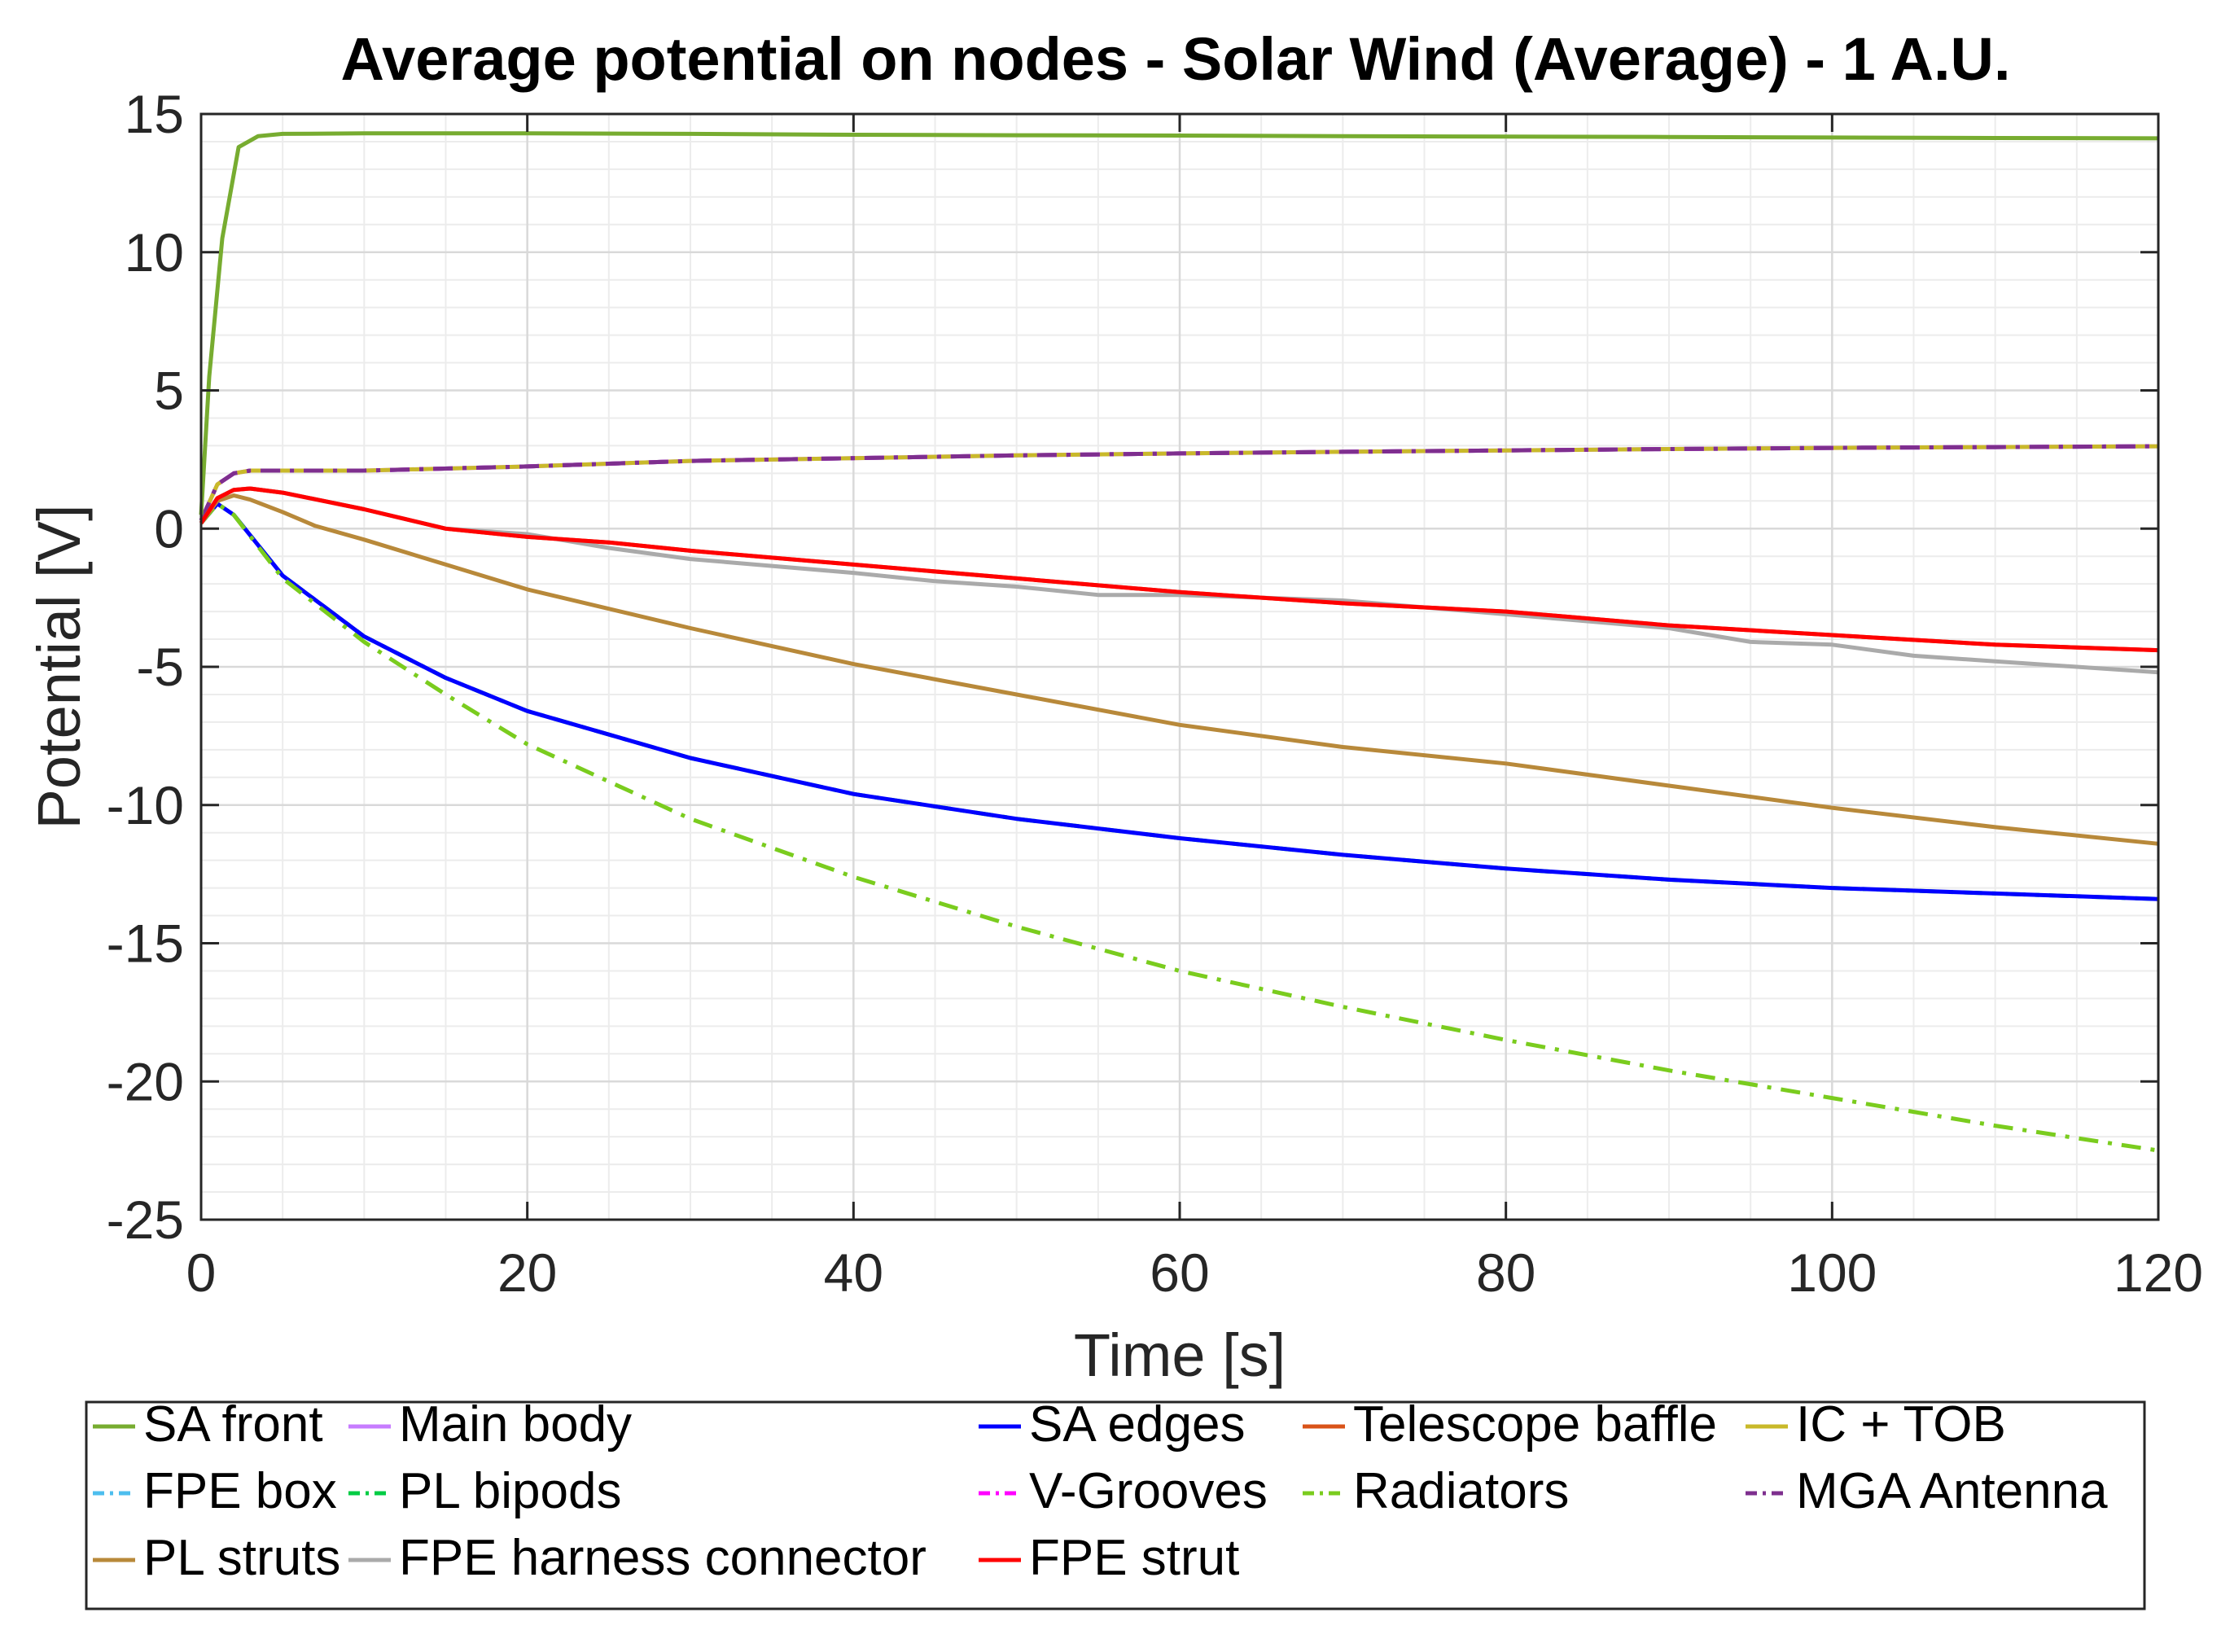 This screenshot has width=2221, height=1652. What do you see at coordinates (169, 528) in the screenshot?
I see `y-tick-label: 0` at bounding box center [169, 528].